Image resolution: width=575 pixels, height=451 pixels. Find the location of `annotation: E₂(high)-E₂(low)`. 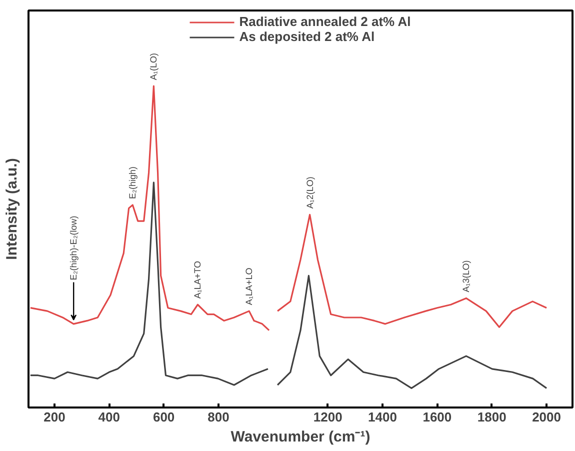

annotation: E₂(high)-E₂(low) is located at coordinates (73, 248).